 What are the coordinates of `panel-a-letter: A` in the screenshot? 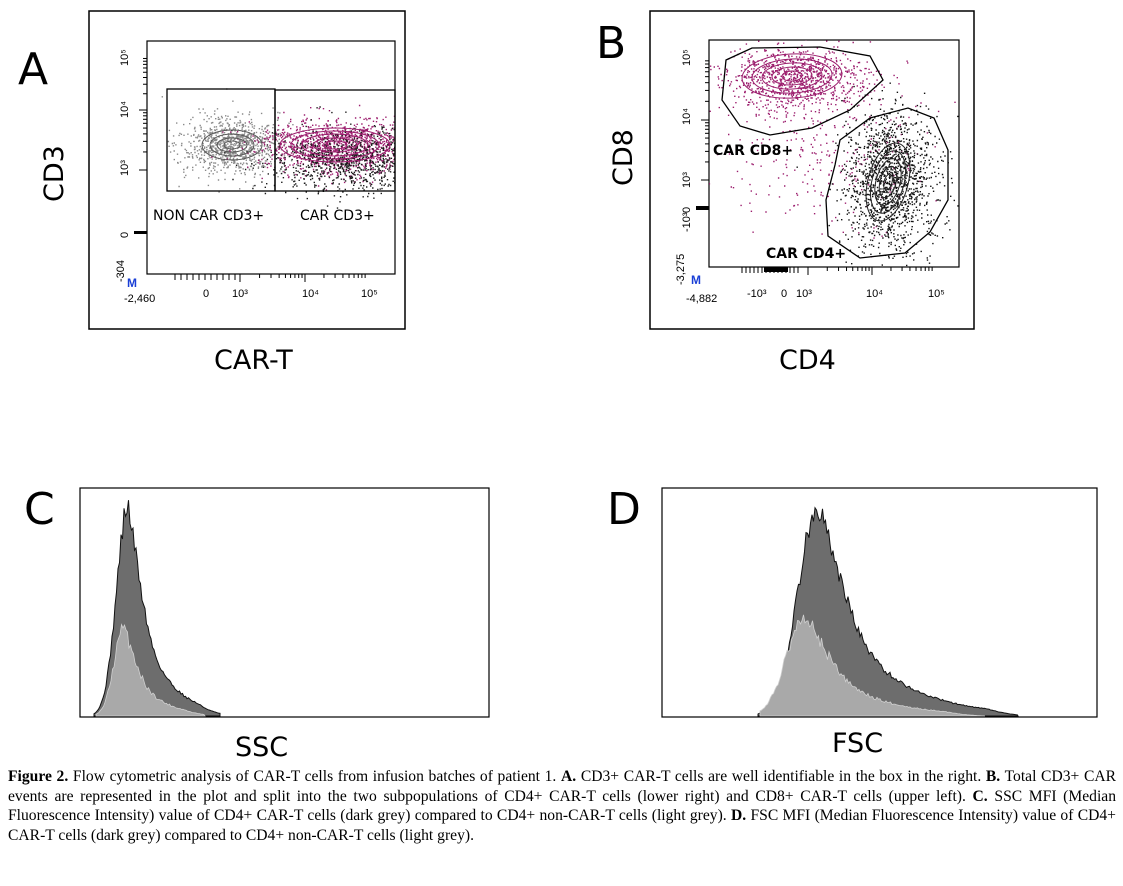 It's located at (33, 69).